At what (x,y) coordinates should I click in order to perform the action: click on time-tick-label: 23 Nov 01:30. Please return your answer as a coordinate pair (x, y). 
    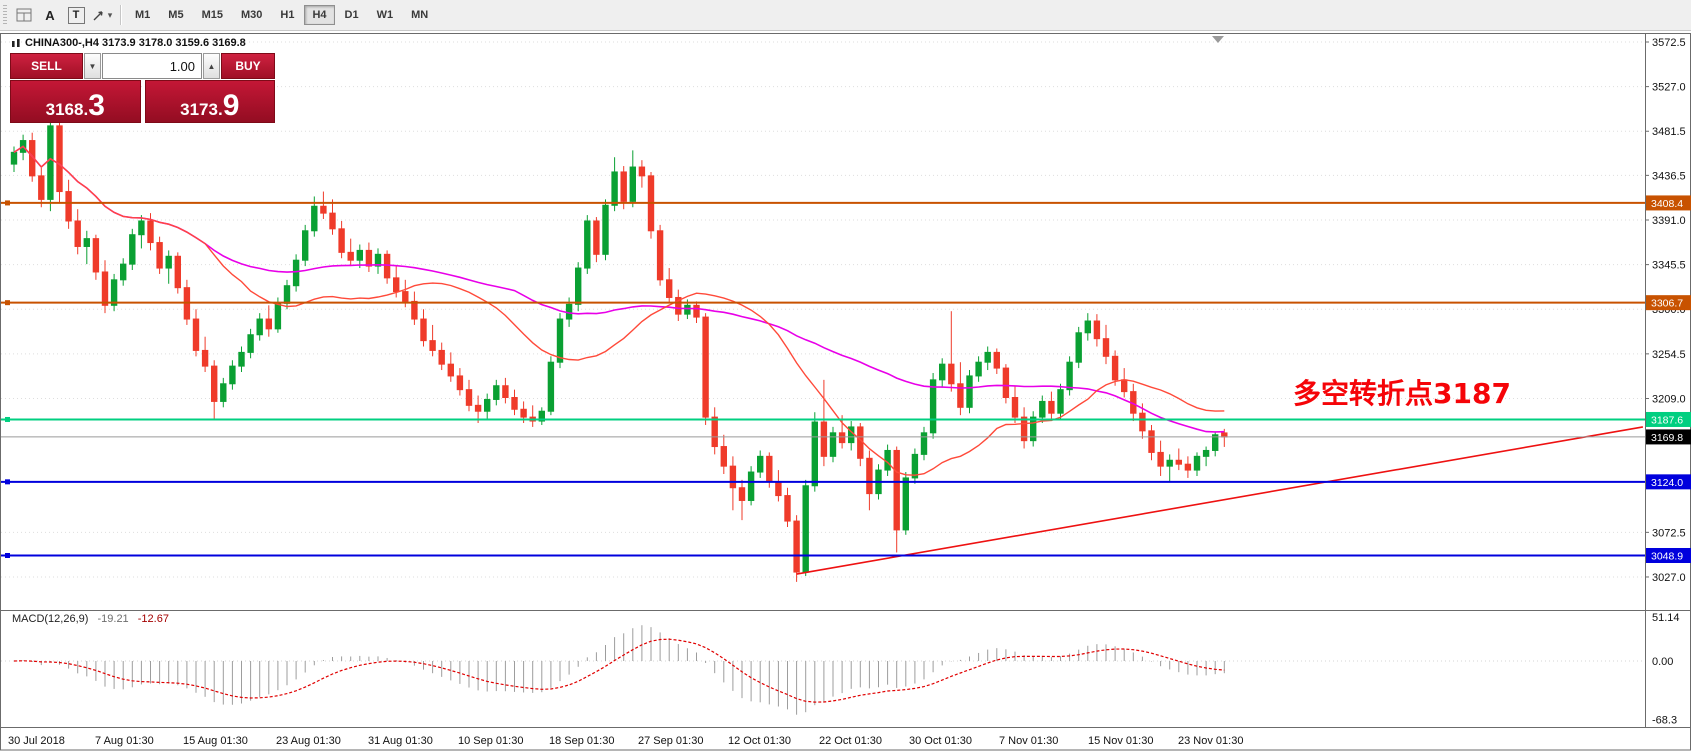
    Looking at the image, I should click on (1210, 741).